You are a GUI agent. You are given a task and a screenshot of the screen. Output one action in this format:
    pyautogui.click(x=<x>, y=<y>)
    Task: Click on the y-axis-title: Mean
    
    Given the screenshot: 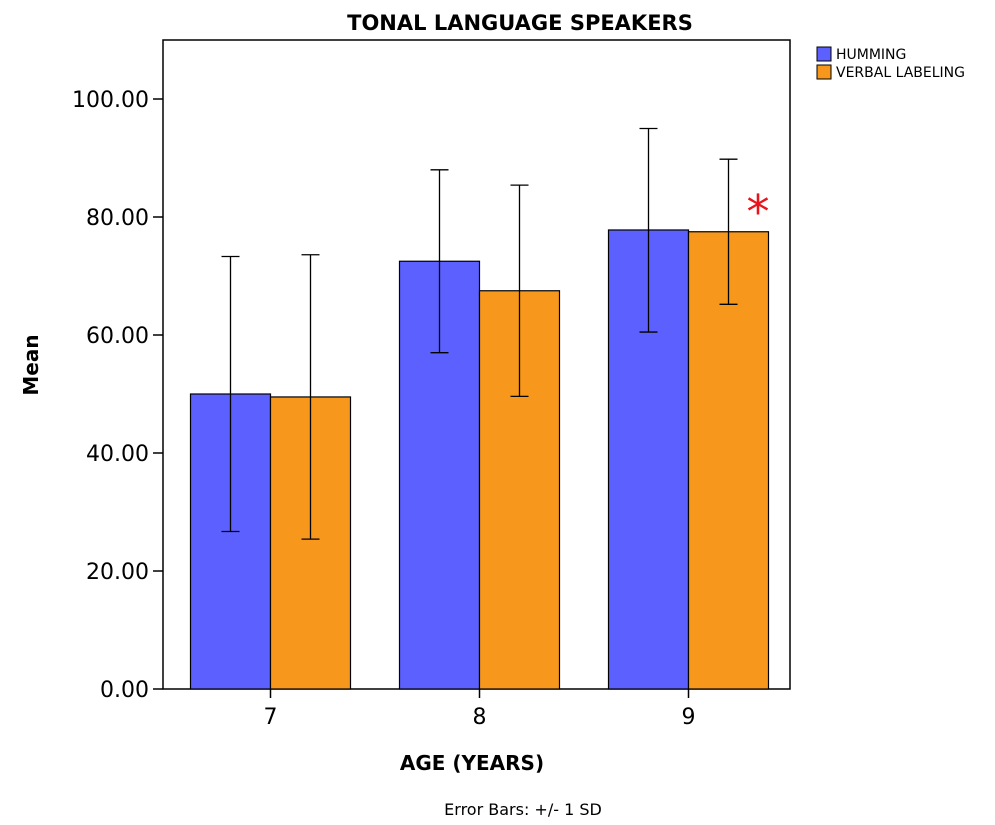 What is the action you would take?
    pyautogui.click(x=31, y=364)
    